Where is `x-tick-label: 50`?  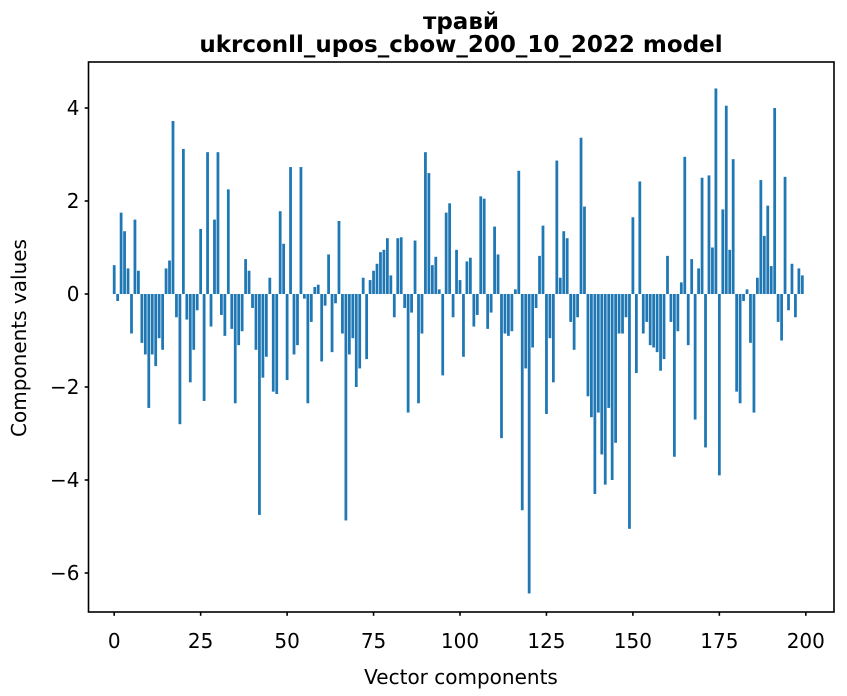
x-tick-label: 50 is located at coordinates (286, 641).